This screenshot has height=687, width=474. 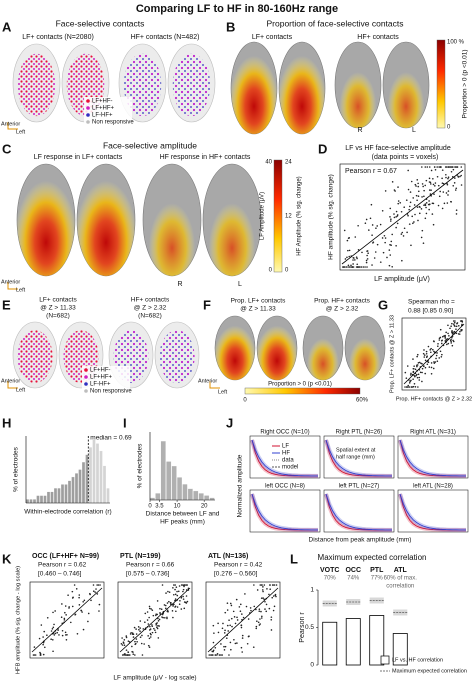 What do you see at coordinates (359, 511) in the screenshot?
I see `subplot-frame` at bounding box center [359, 511].